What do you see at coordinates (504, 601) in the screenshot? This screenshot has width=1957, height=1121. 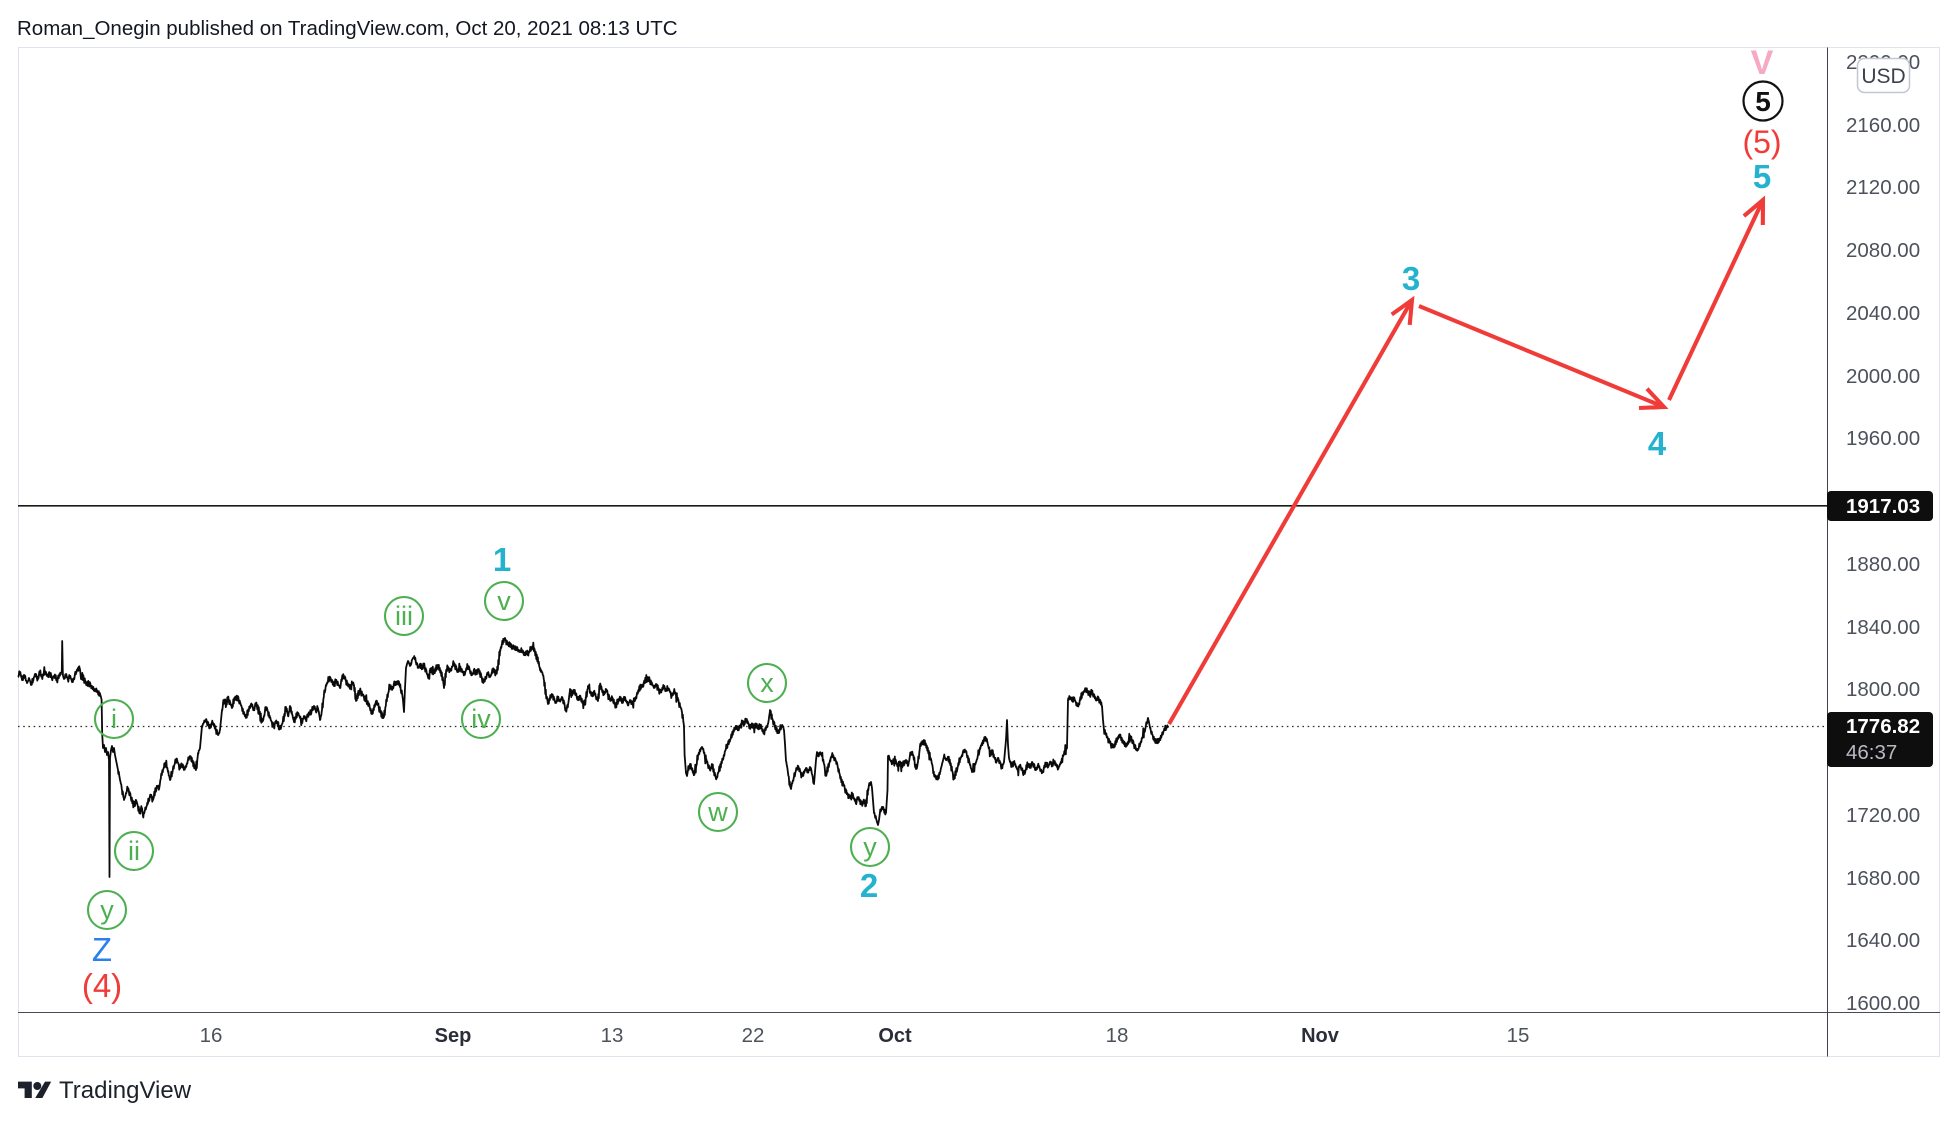 I see `svg-text: v` at bounding box center [504, 601].